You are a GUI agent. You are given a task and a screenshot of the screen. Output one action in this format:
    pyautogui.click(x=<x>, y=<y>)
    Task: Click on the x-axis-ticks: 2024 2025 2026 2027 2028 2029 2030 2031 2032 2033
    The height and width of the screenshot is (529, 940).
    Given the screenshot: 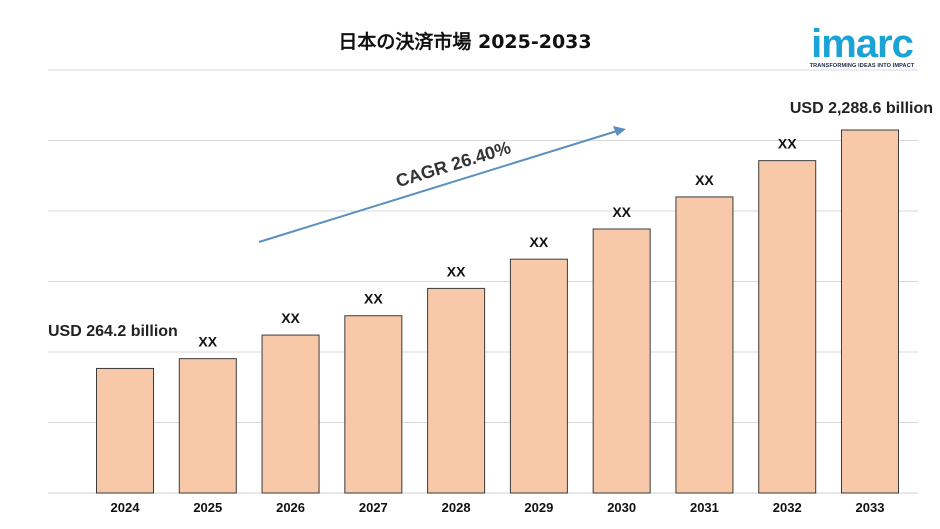 What is the action you would take?
    pyautogui.click(x=498, y=507)
    